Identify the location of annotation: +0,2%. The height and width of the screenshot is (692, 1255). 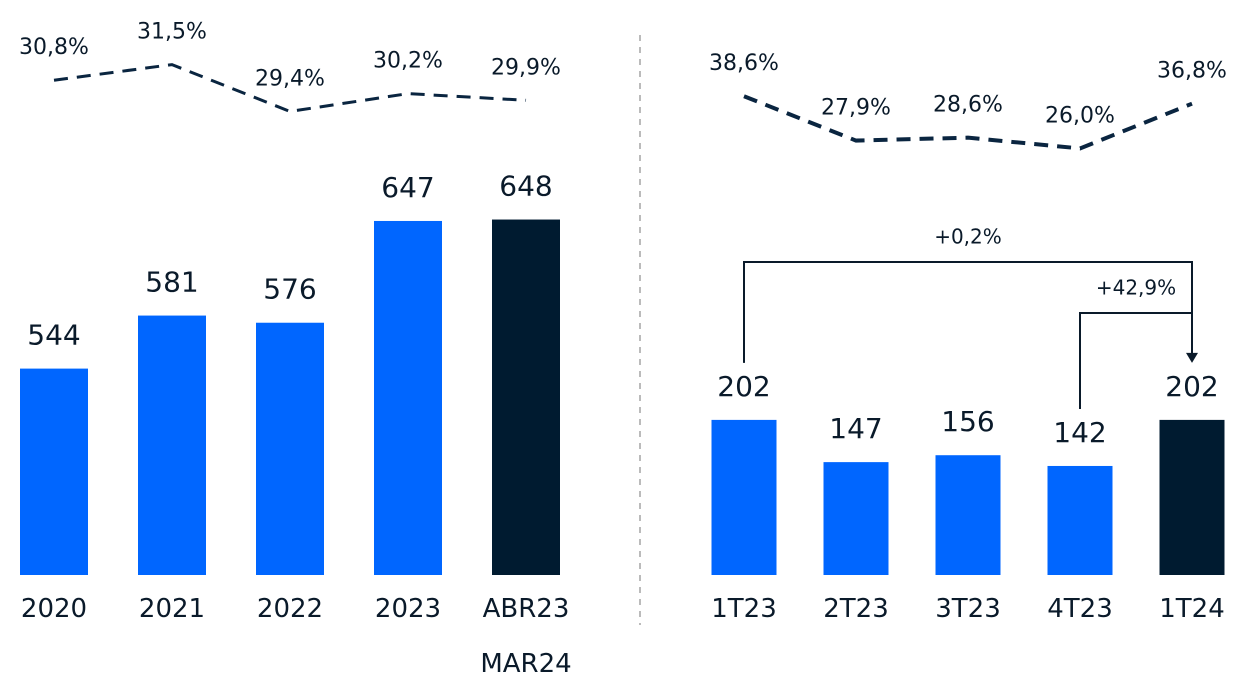
(968, 237).